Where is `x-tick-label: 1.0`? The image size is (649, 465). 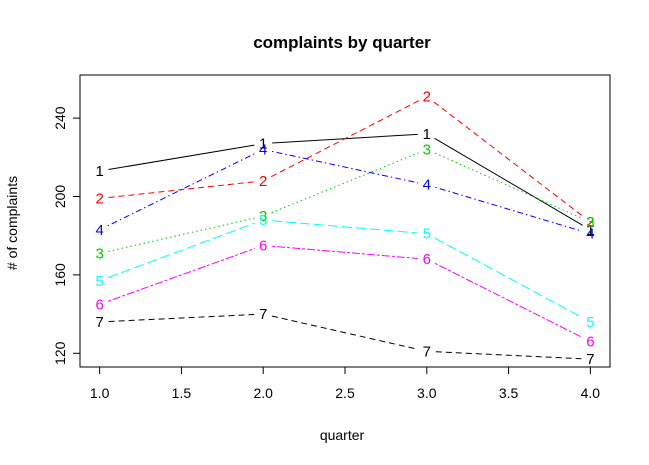
x-tick-label: 1.0 is located at coordinates (100, 393).